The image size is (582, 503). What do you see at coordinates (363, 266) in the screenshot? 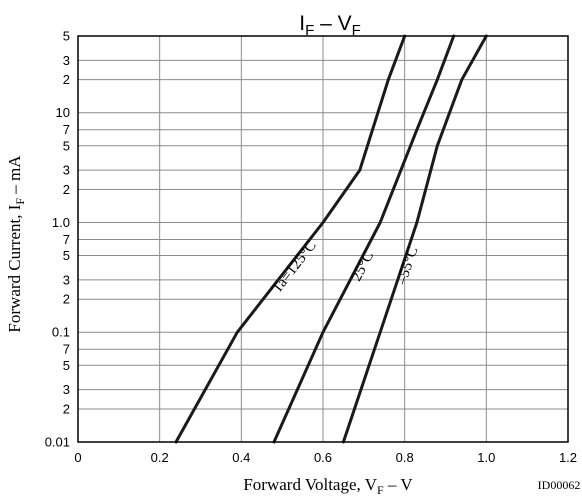
I see `series-label-1: 25°C` at bounding box center [363, 266].